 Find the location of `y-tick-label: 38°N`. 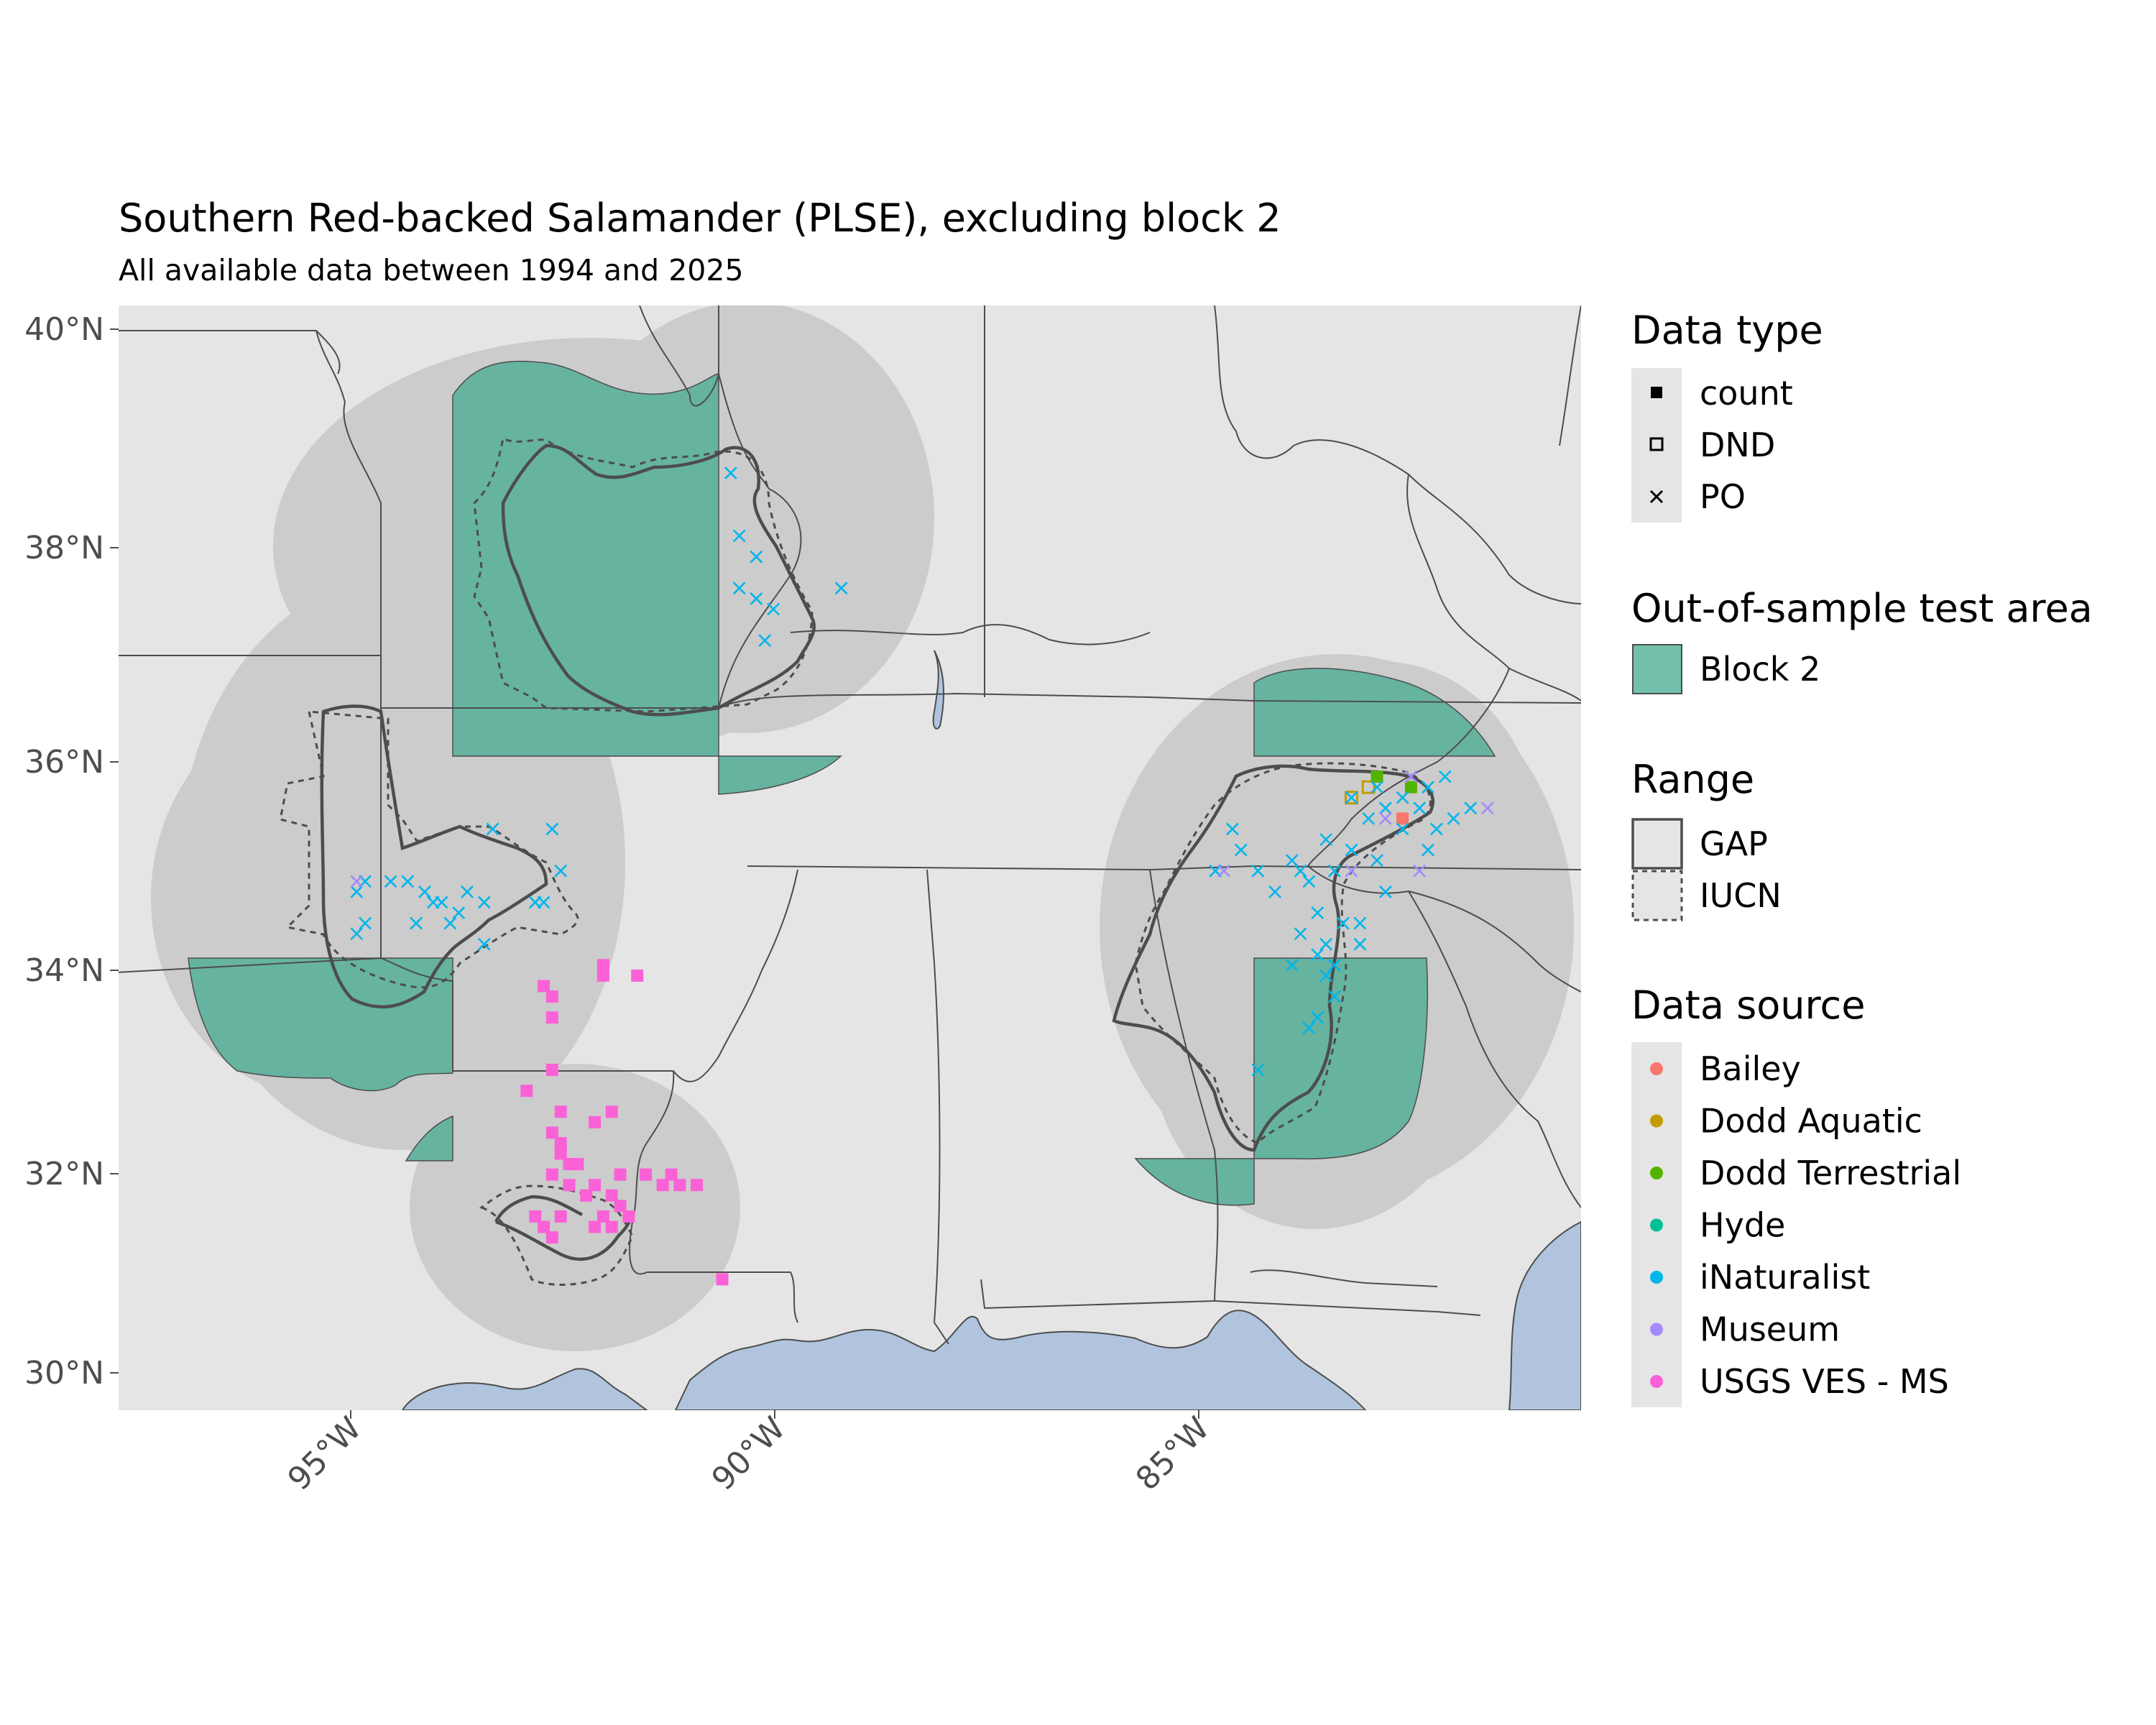

y-tick-label: 38°N is located at coordinates (64, 548).